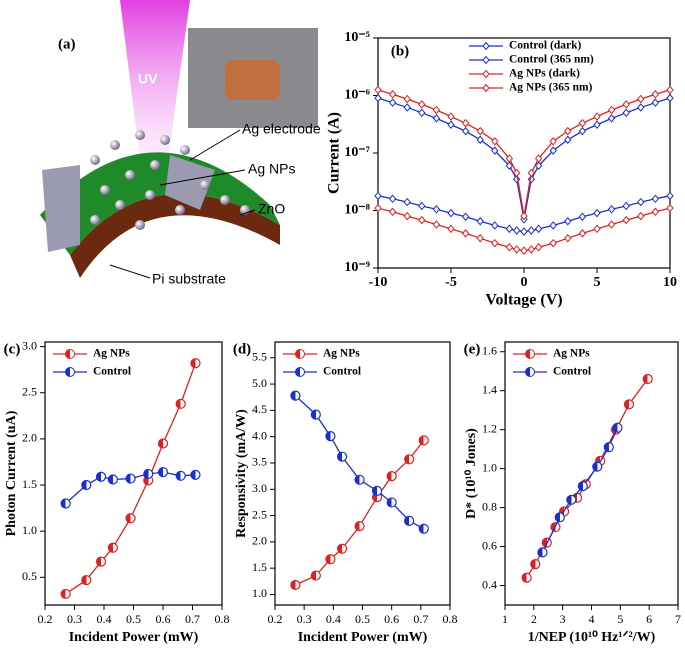 This screenshot has width=685, height=650. Describe the element at coordinates (551, 88) in the screenshot. I see `legend-label: Ag NPs (365 nm)` at that location.